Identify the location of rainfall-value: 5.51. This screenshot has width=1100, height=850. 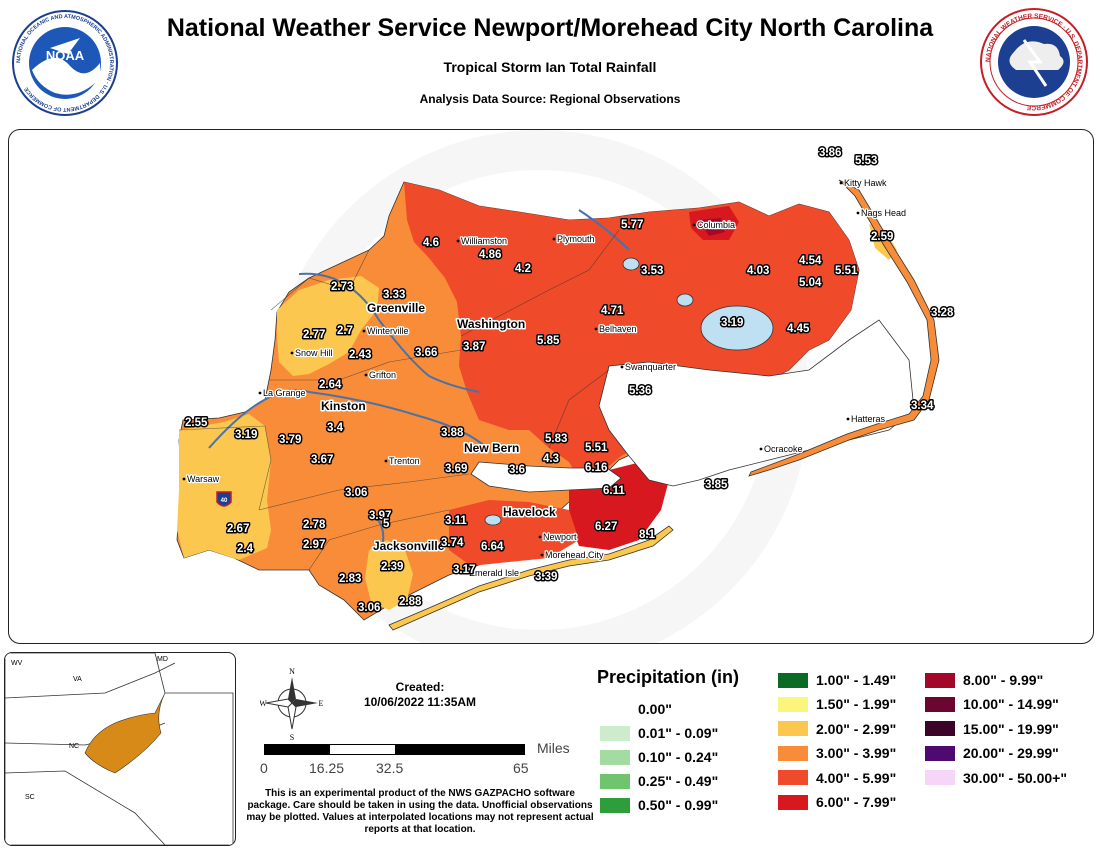
(596, 448).